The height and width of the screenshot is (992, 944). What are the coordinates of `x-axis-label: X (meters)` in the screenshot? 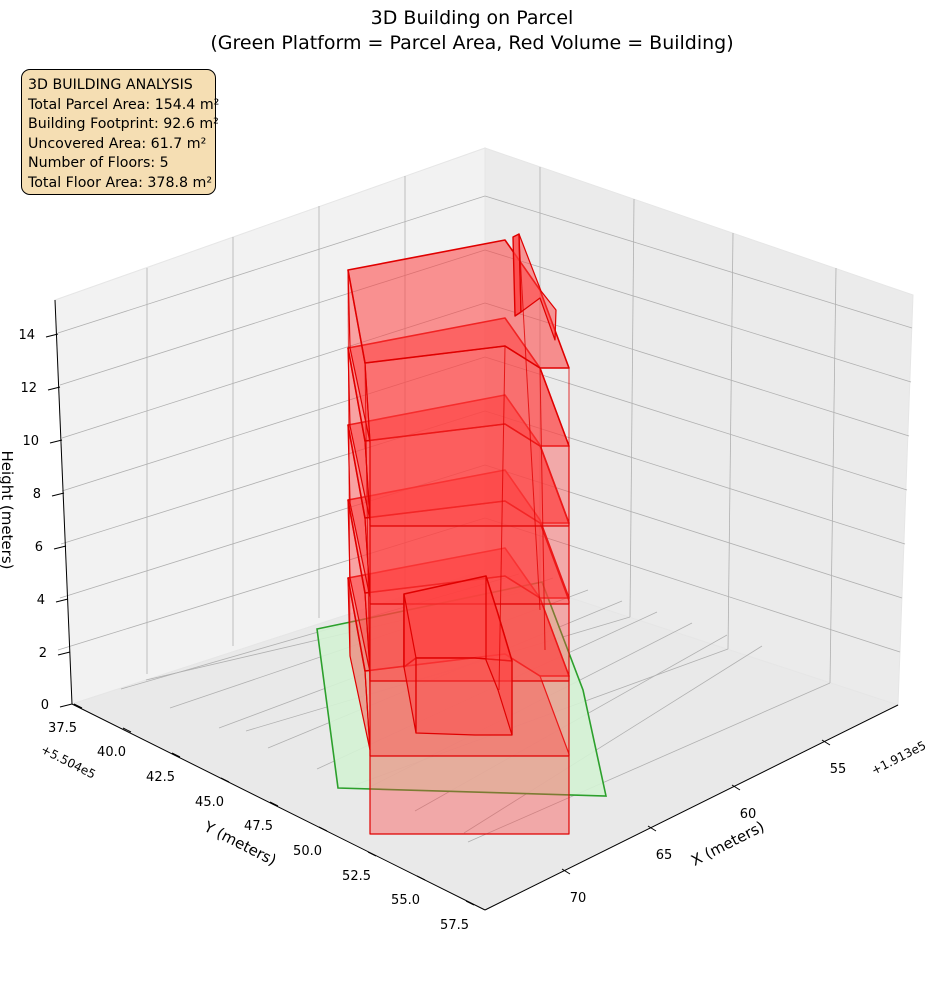 It's located at (727, 843).